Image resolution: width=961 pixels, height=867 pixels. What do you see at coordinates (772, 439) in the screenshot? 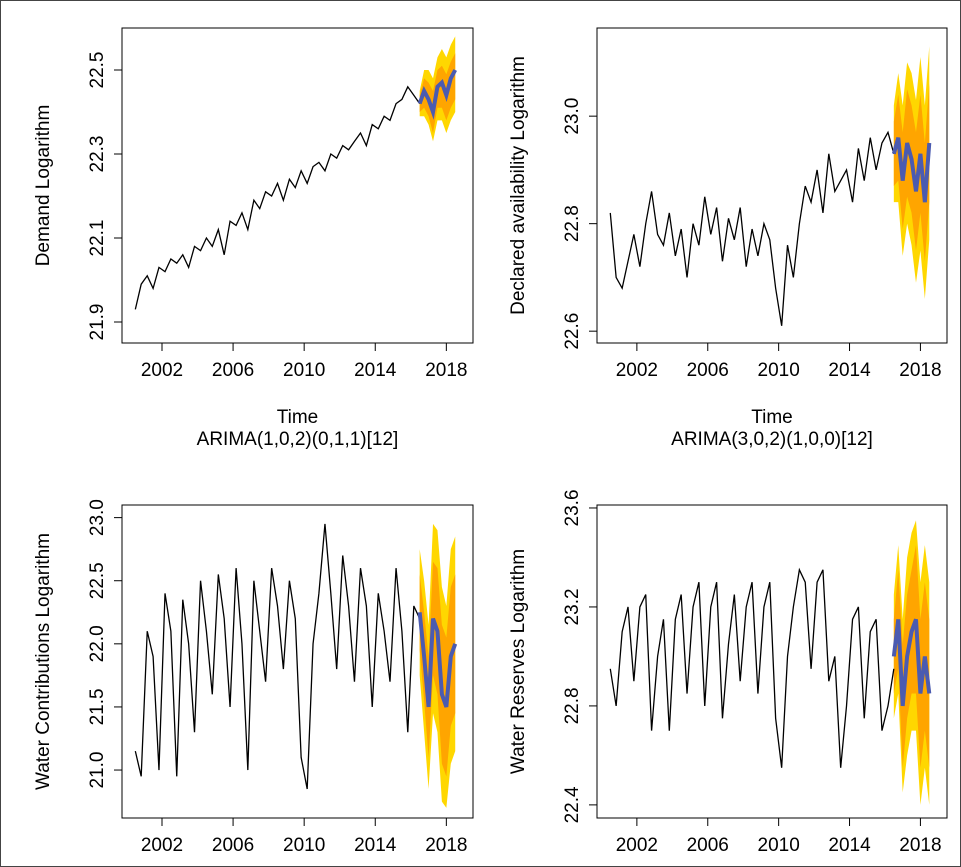
I see `panel-title: ARIMA(3,0,2)(1,0,0)[12]` at bounding box center [772, 439].